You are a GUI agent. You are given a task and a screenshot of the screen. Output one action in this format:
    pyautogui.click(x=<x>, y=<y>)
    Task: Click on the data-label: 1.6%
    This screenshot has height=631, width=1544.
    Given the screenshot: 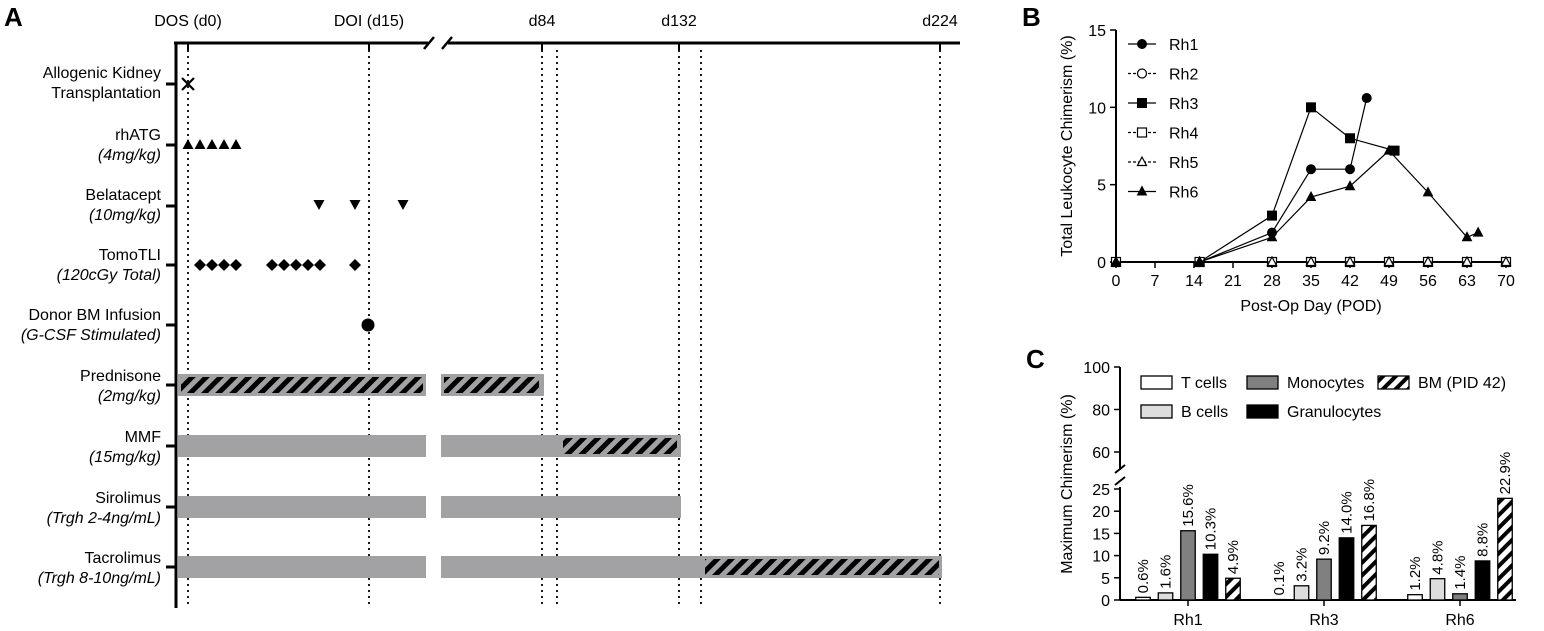 What is the action you would take?
    pyautogui.click(x=1166, y=572)
    